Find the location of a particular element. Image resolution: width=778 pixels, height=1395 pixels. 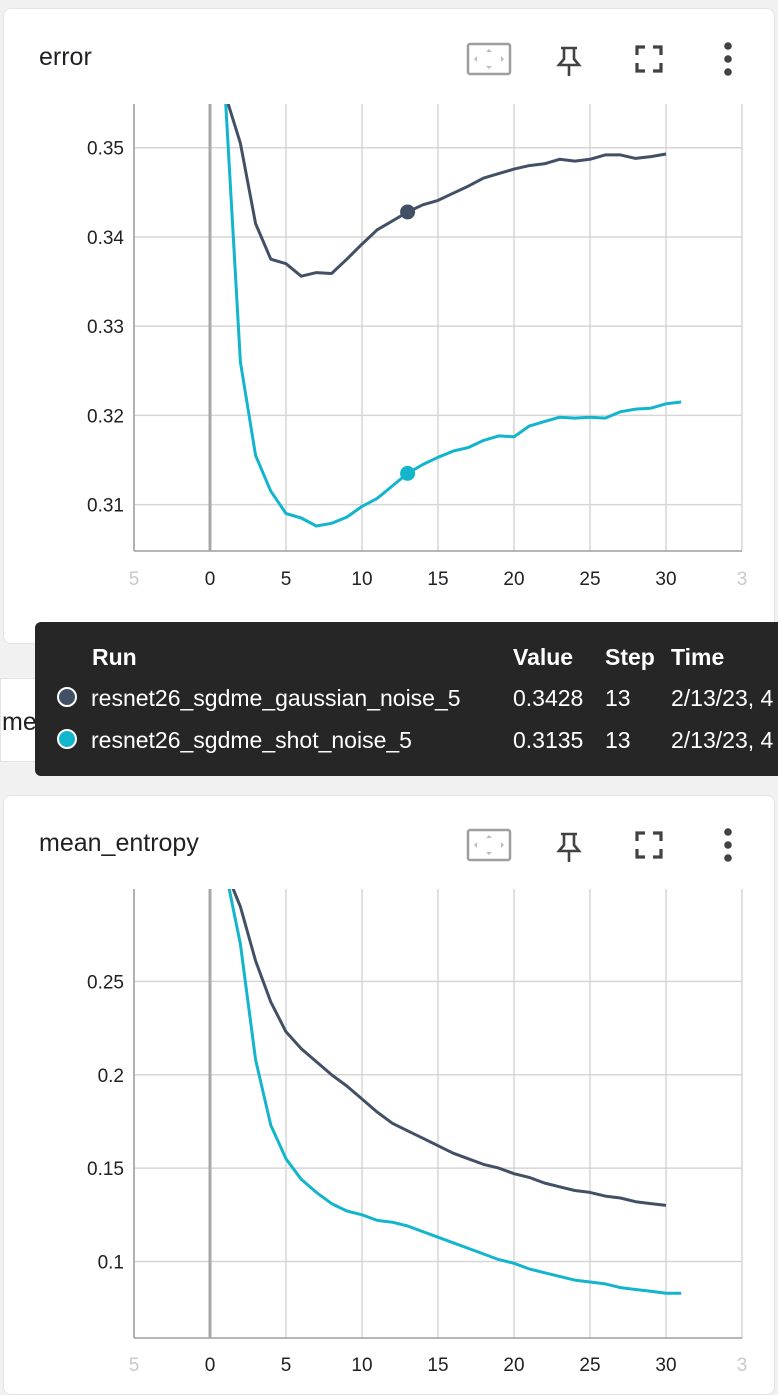

y-tick-label: 0.15 is located at coordinates (105, 1169).